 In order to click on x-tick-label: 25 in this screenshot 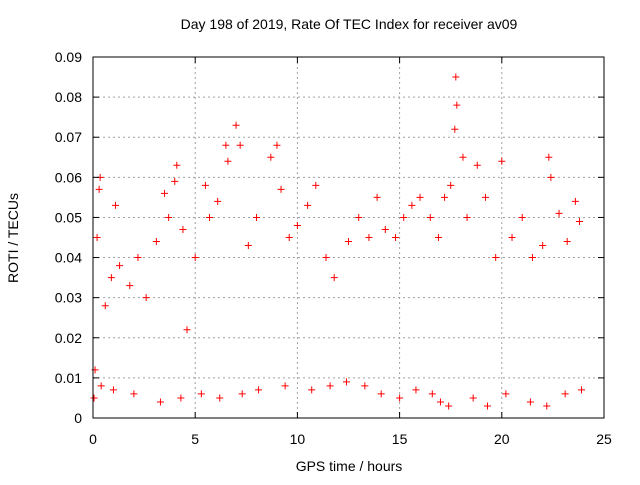, I will do `click(604, 439)`.